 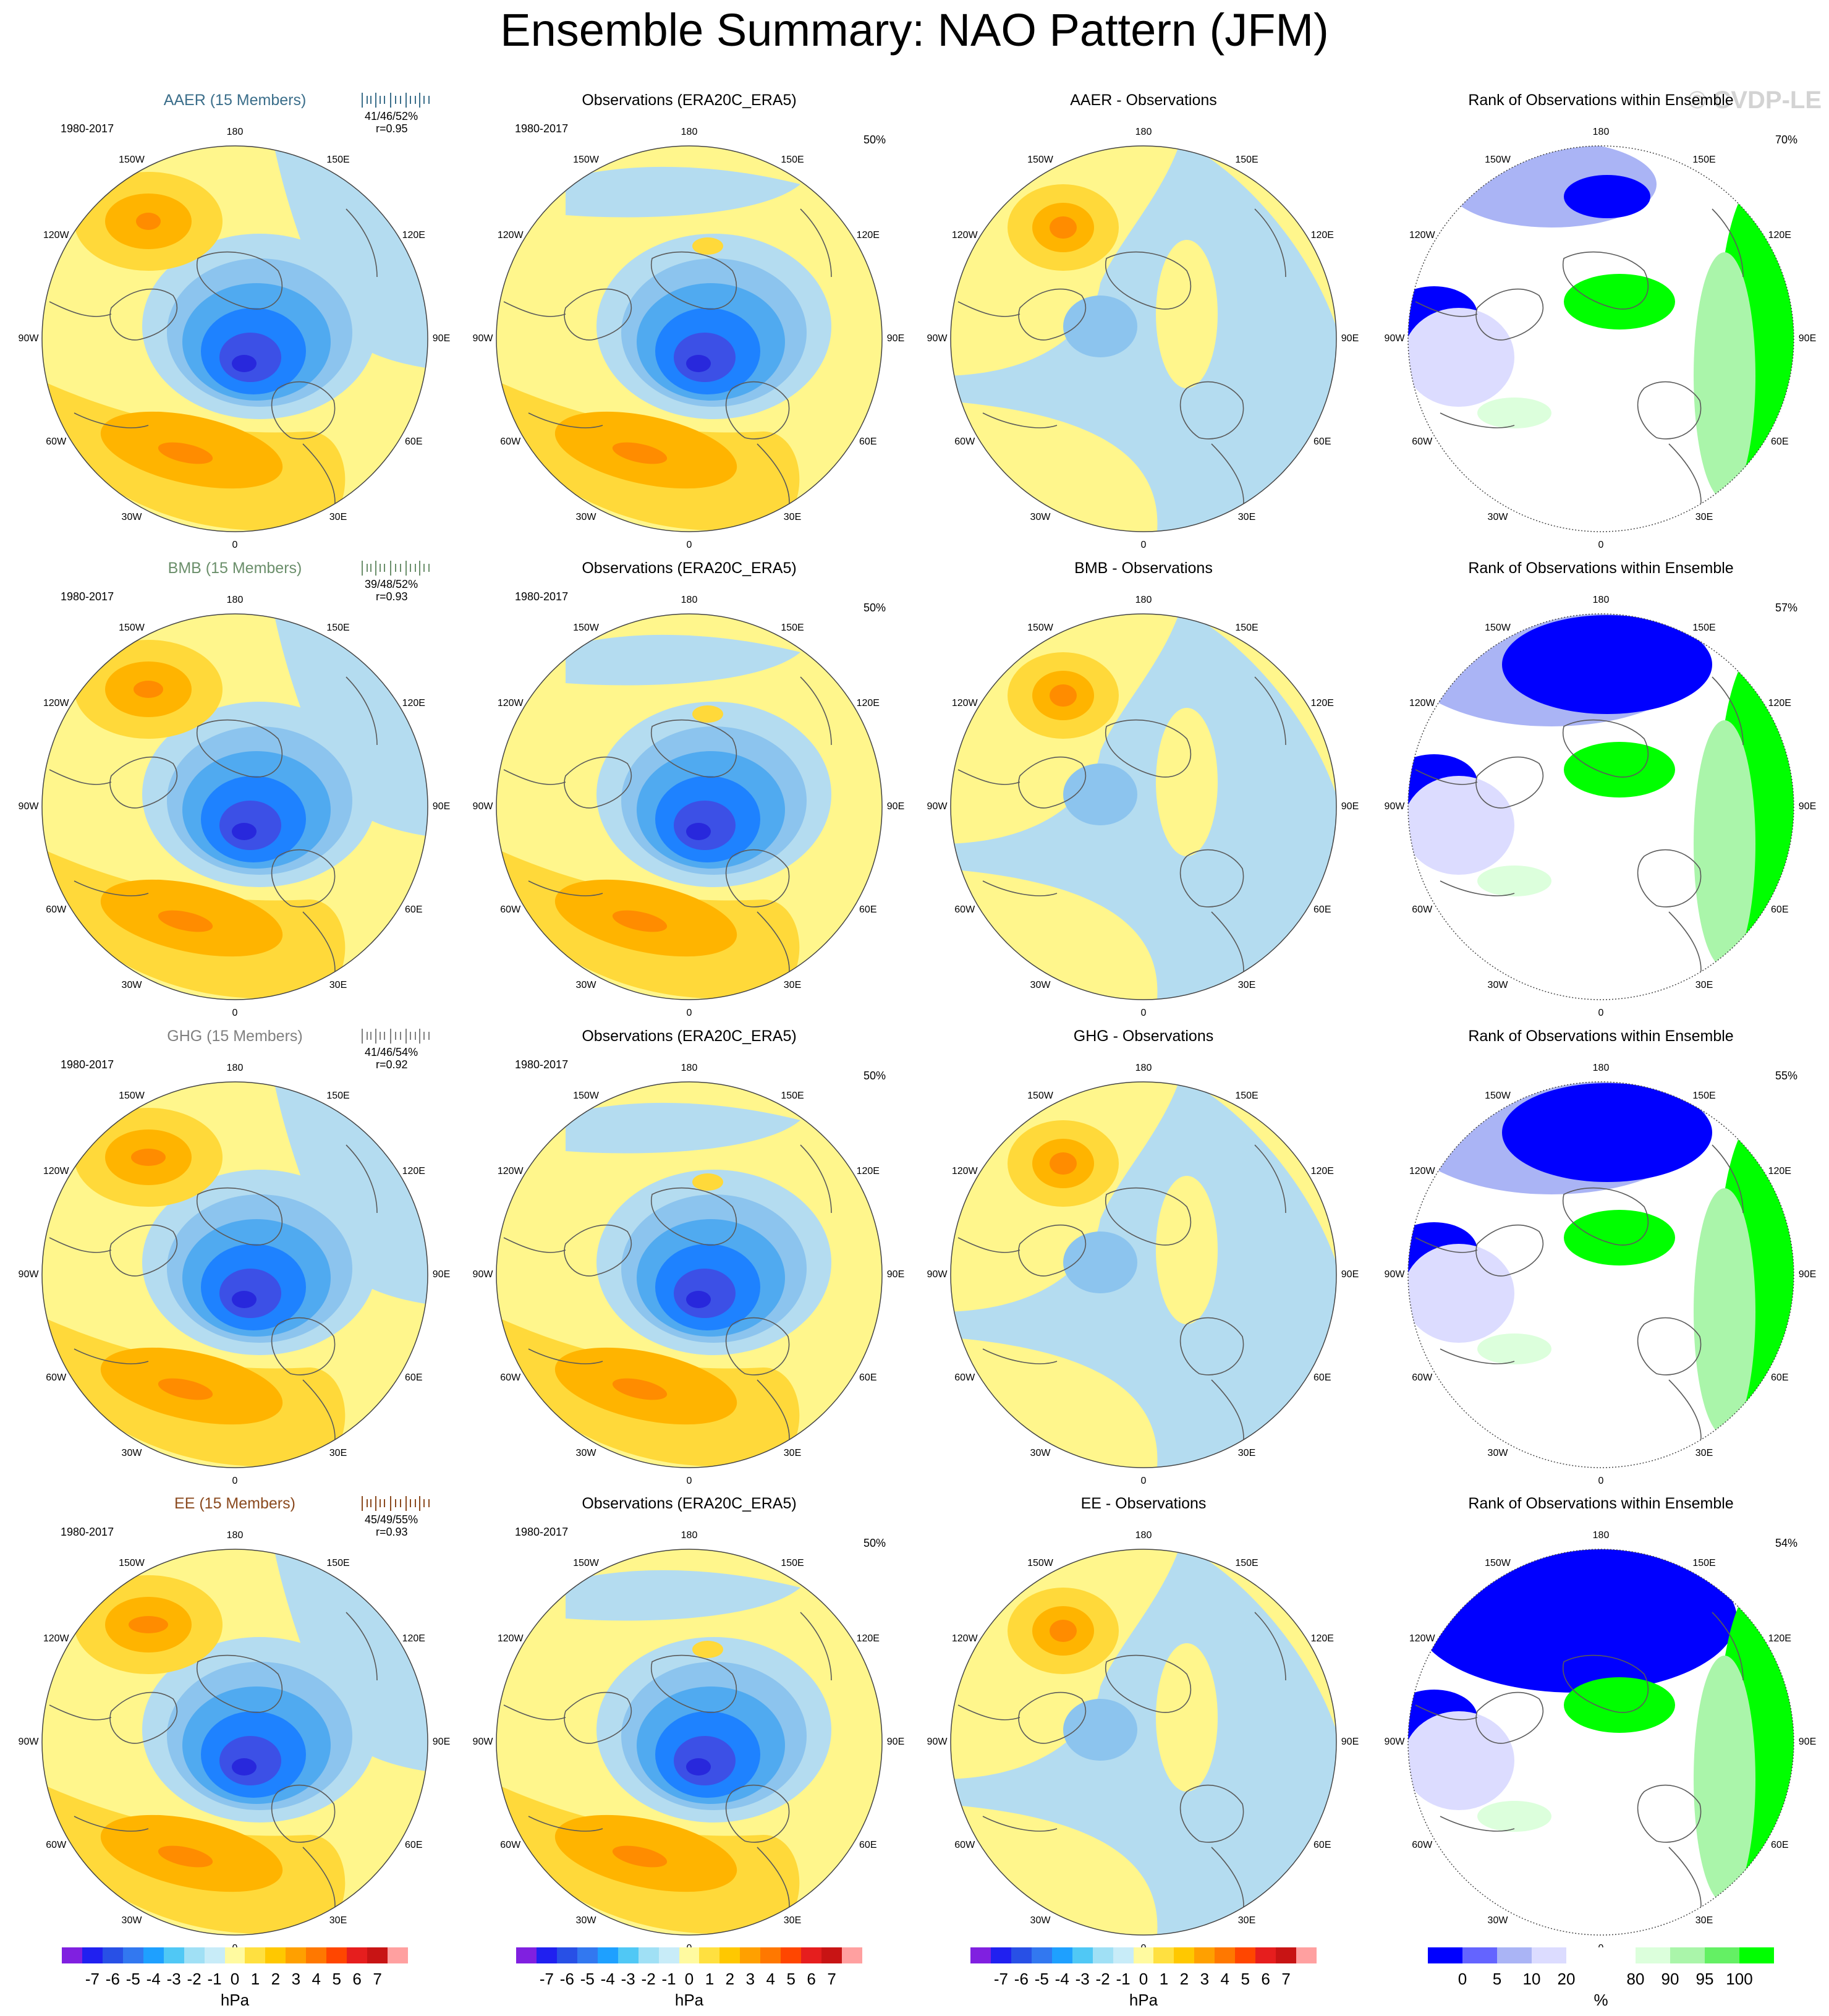 I want to click on rank-high-east2, so click(x=1724, y=376).